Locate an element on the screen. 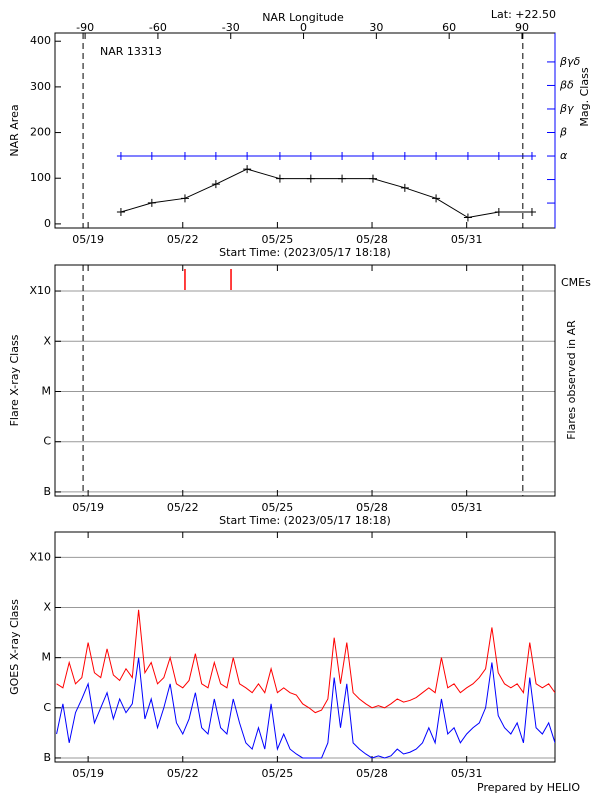 The height and width of the screenshot is (800, 600). x2-tick-label: 0 is located at coordinates (303, 27).